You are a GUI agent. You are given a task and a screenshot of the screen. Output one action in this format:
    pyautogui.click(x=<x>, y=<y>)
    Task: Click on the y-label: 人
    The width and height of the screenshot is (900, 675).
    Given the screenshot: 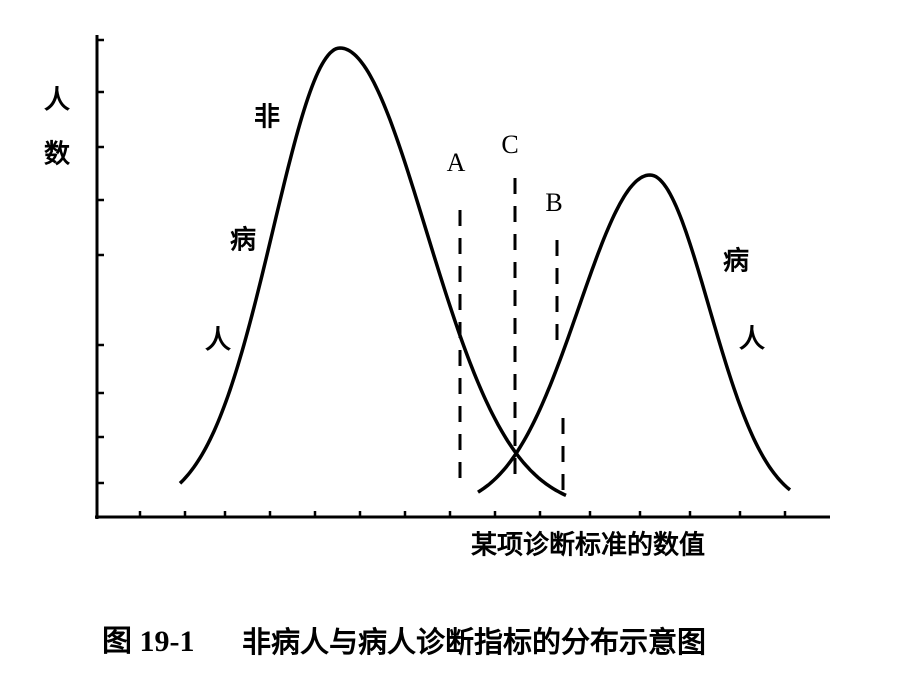 What is the action you would take?
    pyautogui.click(x=57, y=101)
    